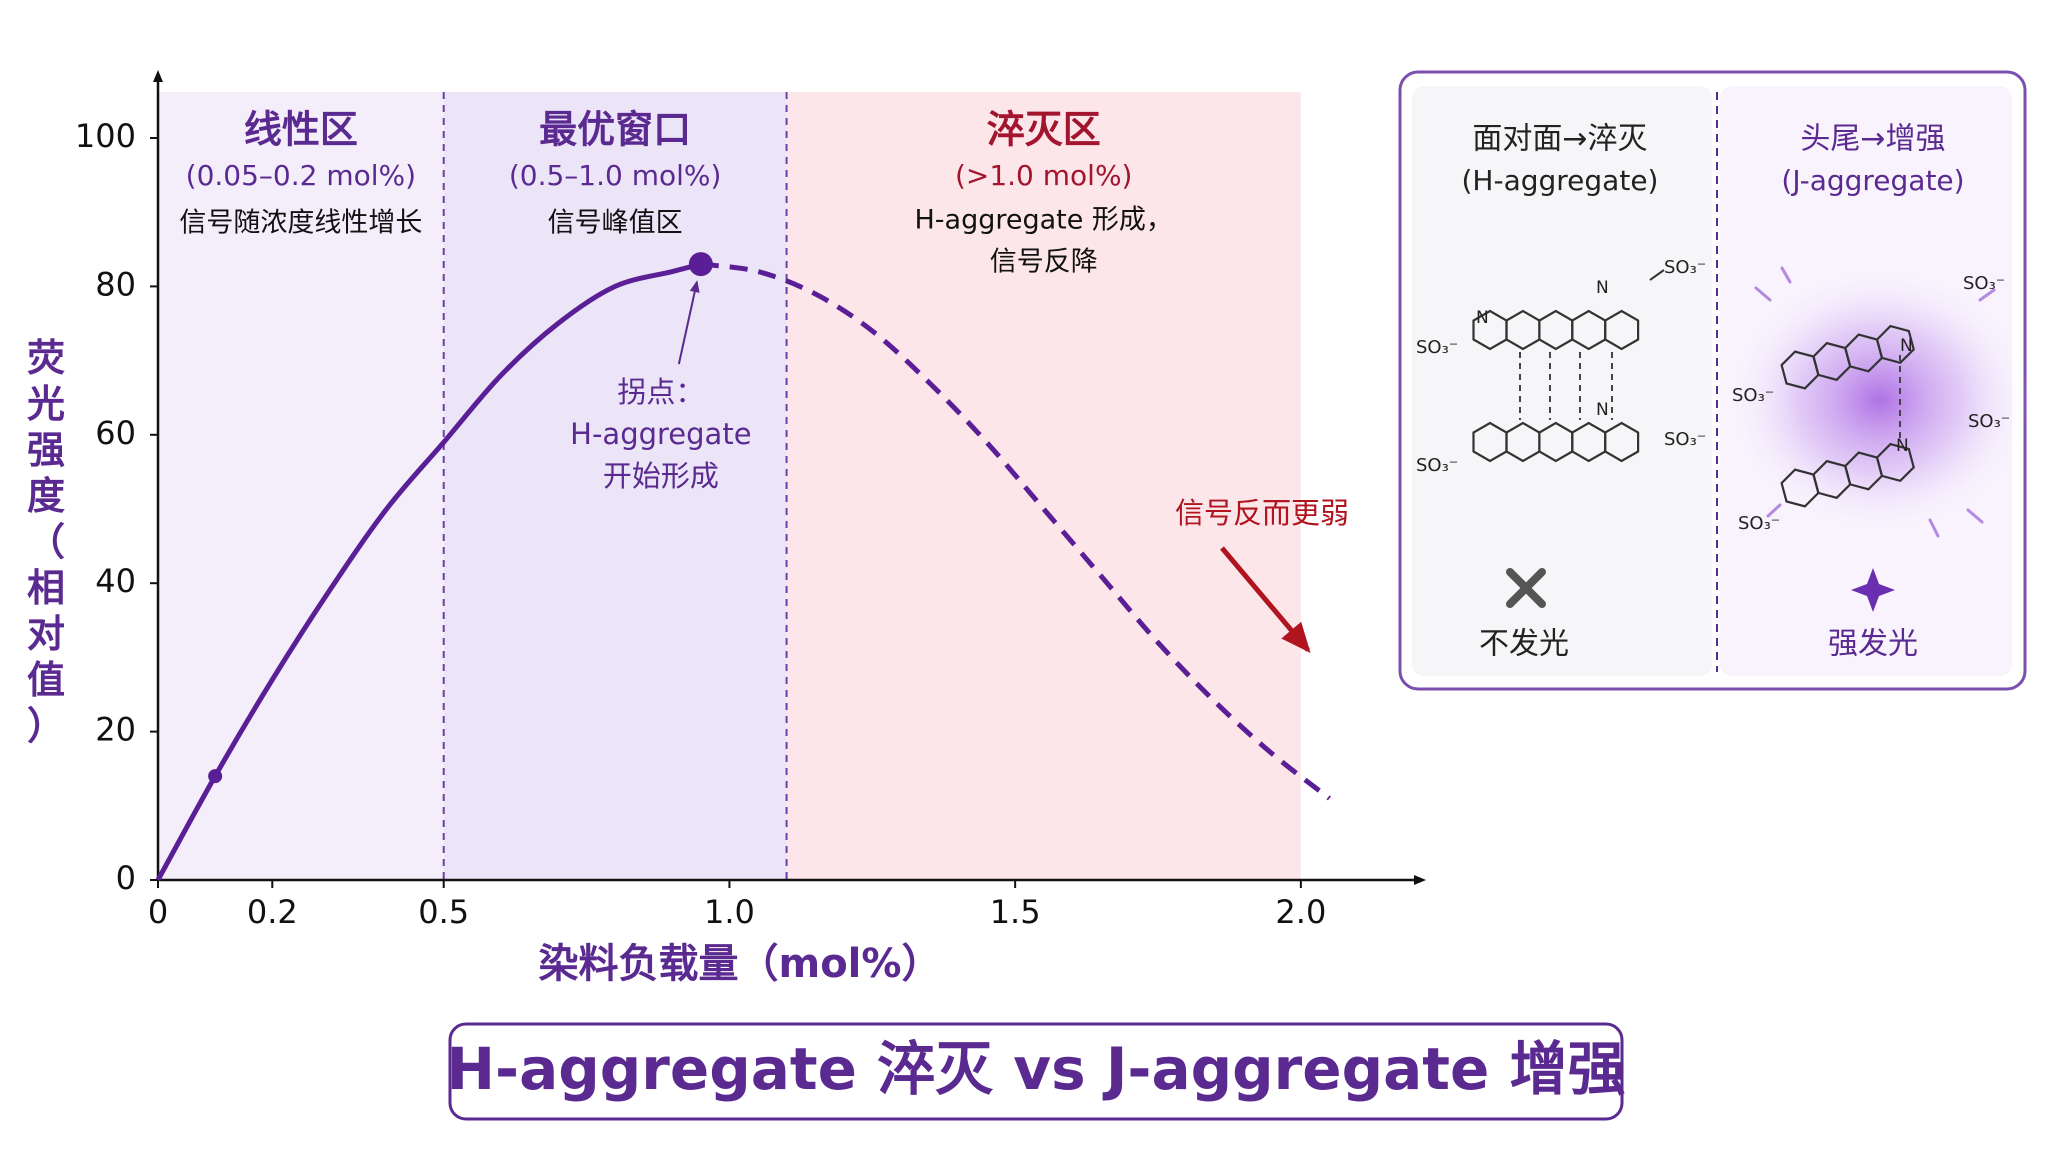 Image resolution: width=2048 pixels, height=1156 pixels. What do you see at coordinates (1713, 397) in the screenshot?
I see `molecules: SO₃⁻ SO₃⁻ SO₃⁻ SO₃⁻ N N N SO₃⁻ SO₃⁻ SO₃⁻ SO₃⁻ N N` at bounding box center [1713, 397].